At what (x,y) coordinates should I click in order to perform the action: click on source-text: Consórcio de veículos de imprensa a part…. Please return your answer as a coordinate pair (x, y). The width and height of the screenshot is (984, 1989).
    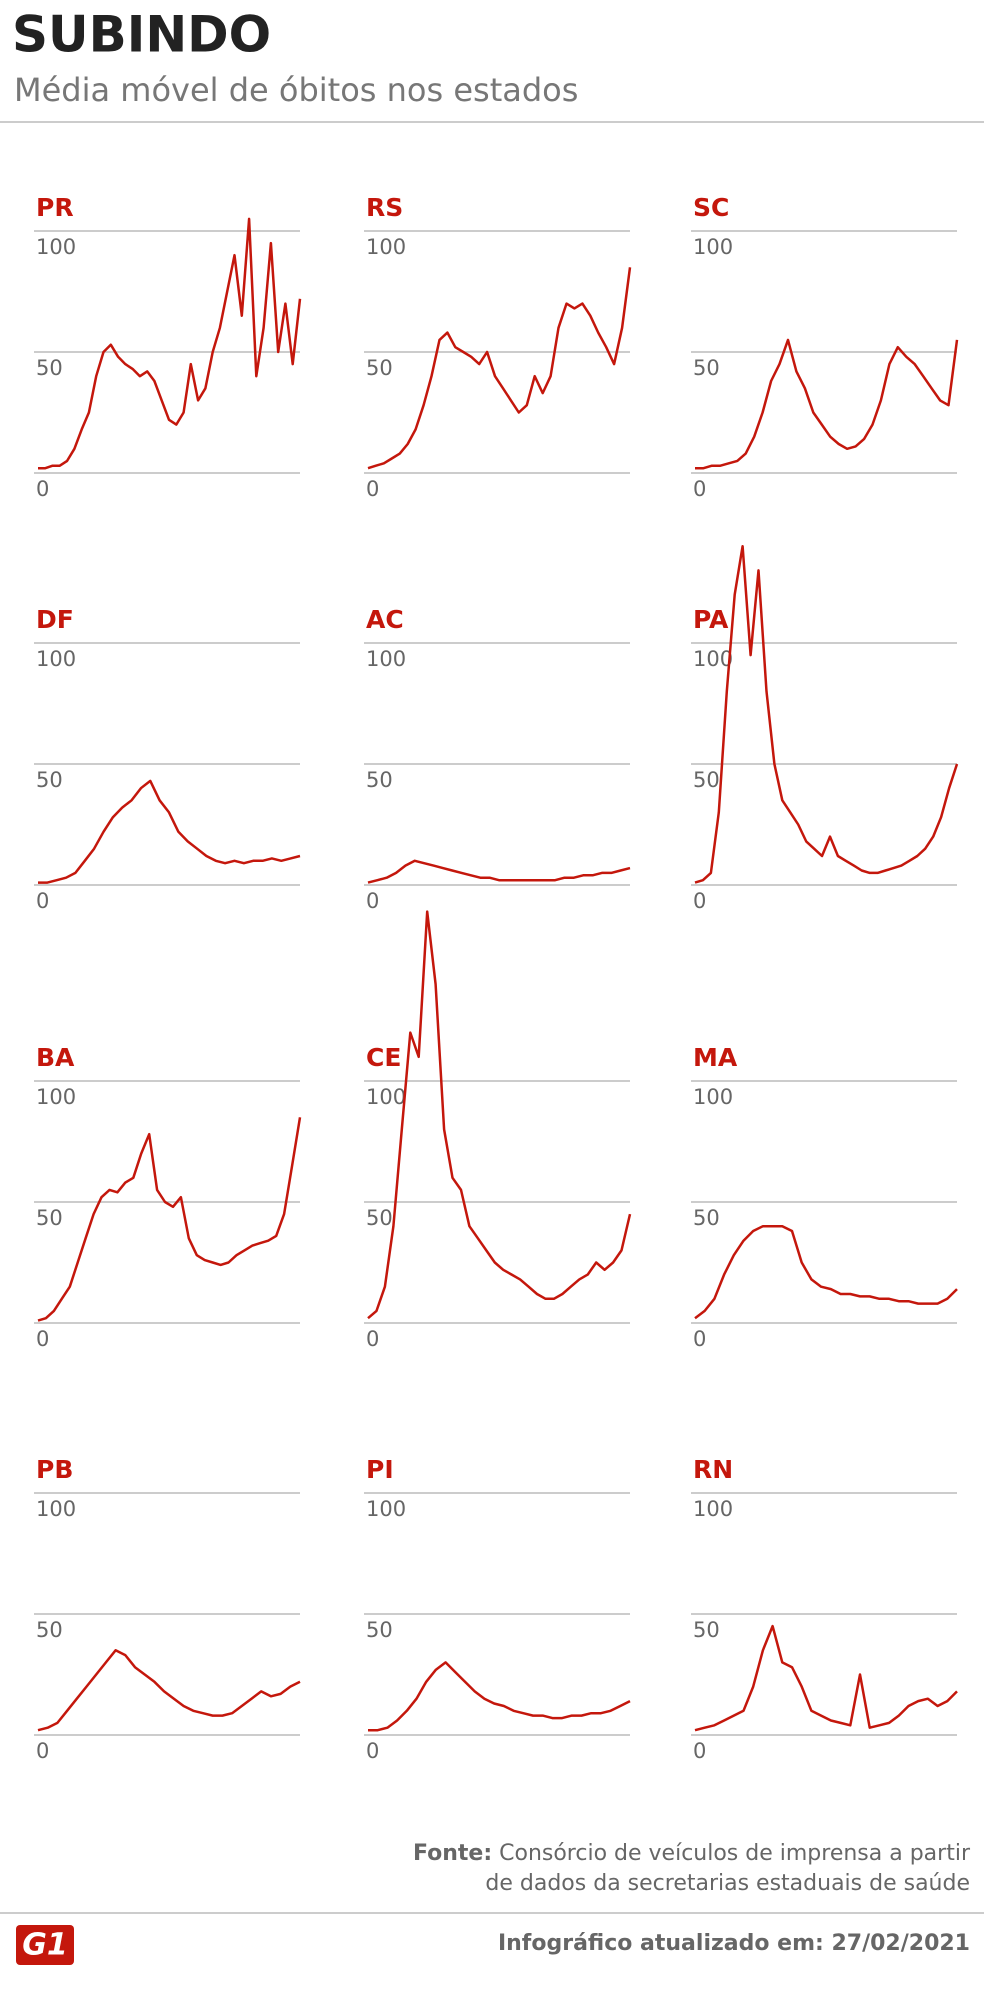
    Looking at the image, I should click on (735, 1853).